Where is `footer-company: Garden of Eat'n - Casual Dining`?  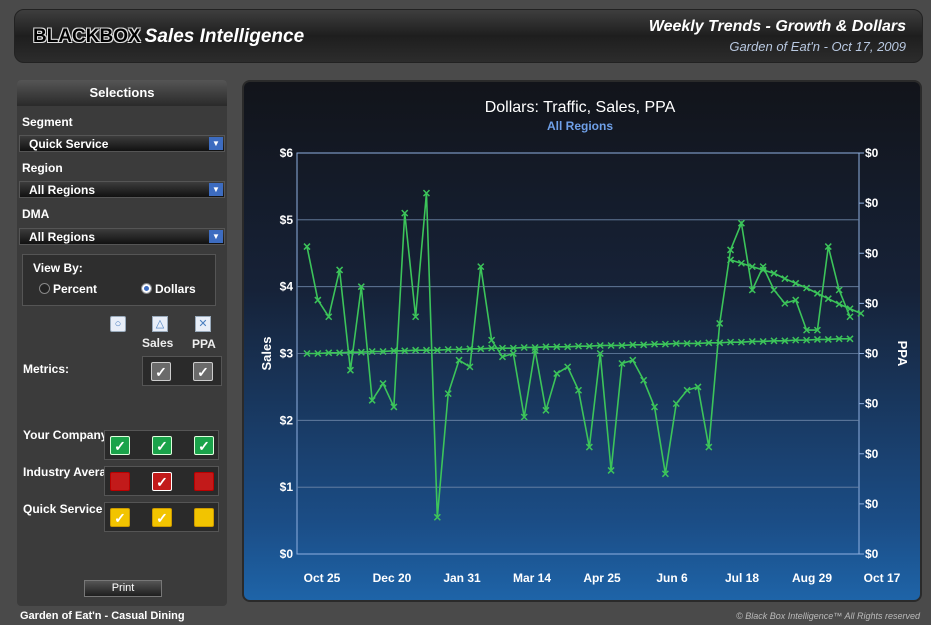
footer-company: Garden of Eat'n - Casual Dining is located at coordinates (102, 616).